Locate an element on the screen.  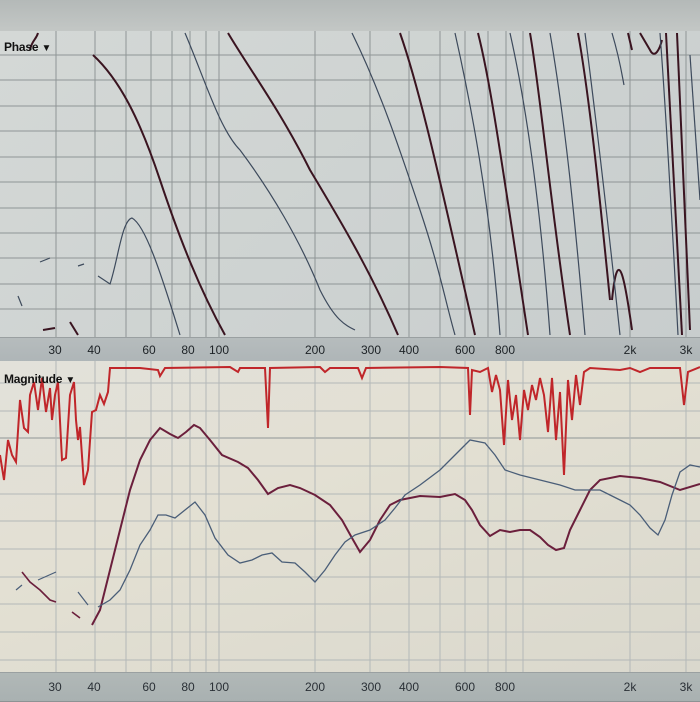
magnitude-label: Magnitude is located at coordinates (33, 379).